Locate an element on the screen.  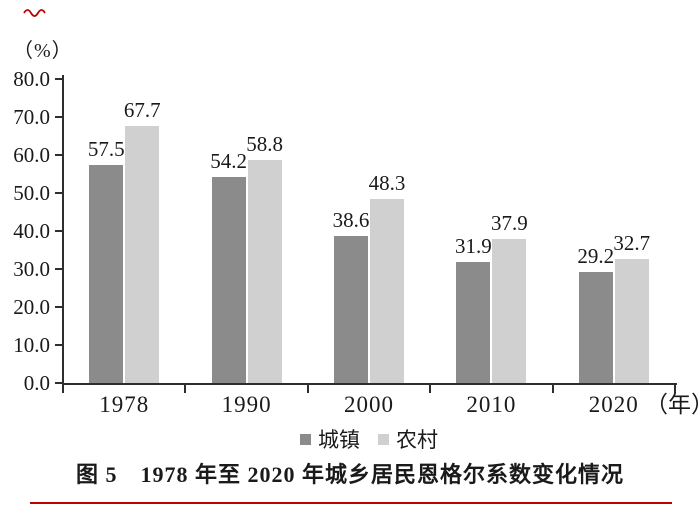
y-axis-label-30.0: 30.0 is located at coordinates (31, 269).